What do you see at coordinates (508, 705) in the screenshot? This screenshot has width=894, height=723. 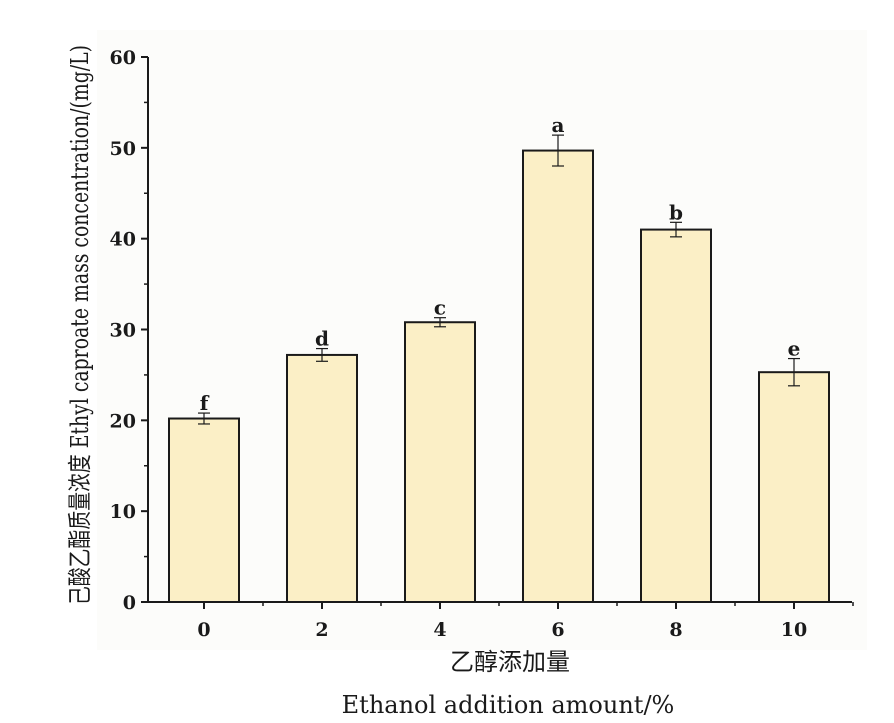 I see `x-axis-title-english: Ethanol addition amount/%` at bounding box center [508, 705].